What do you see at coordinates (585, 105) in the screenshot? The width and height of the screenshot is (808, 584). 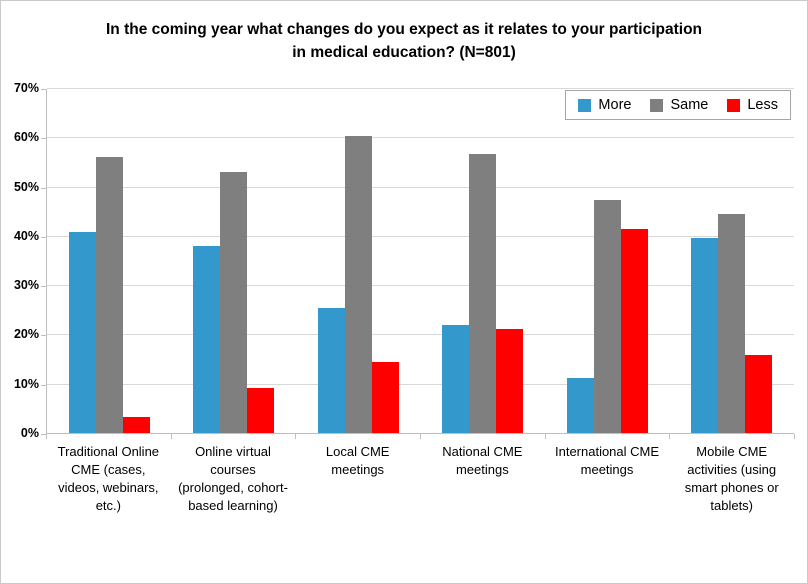 I see `legend-swatch-more` at bounding box center [585, 105].